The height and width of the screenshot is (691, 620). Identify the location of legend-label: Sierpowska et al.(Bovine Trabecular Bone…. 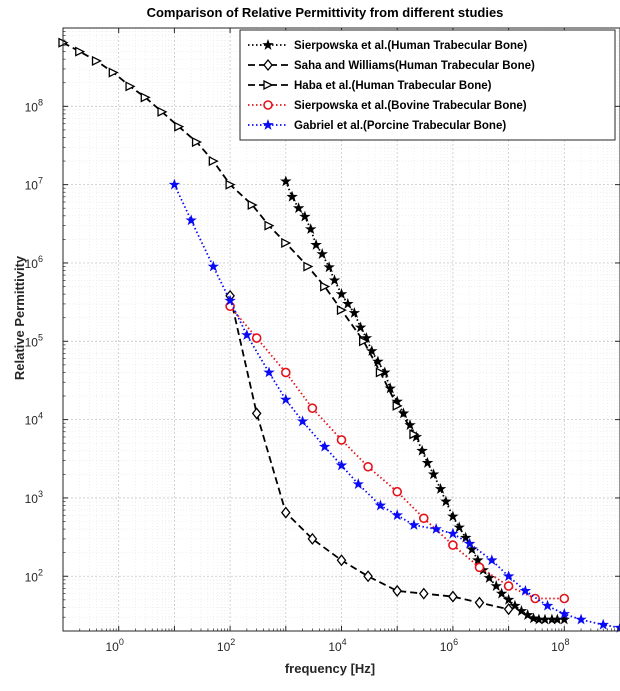
(410, 106).